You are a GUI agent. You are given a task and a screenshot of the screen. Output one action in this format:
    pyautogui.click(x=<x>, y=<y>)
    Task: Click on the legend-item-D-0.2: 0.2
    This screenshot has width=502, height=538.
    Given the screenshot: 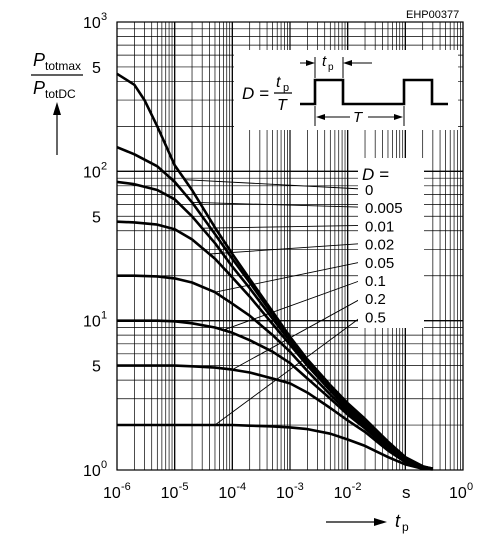 What is the action you would take?
    pyautogui.click(x=375, y=299)
    